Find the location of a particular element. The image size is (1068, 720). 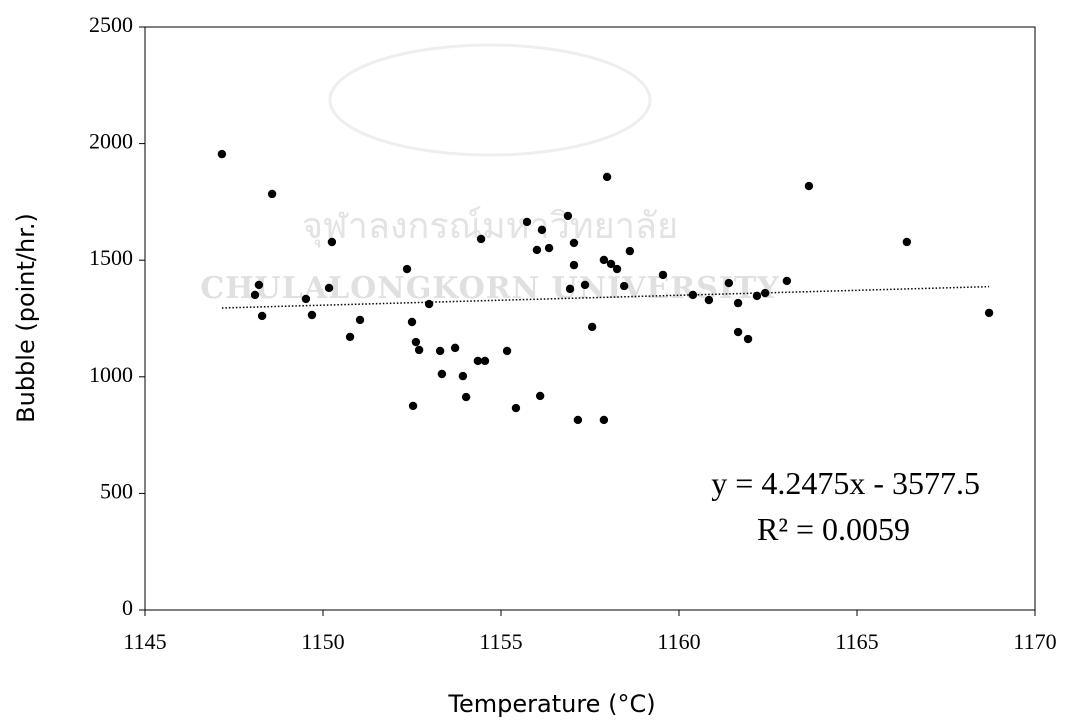

y-tick-label: 0 is located at coordinates (127, 607).